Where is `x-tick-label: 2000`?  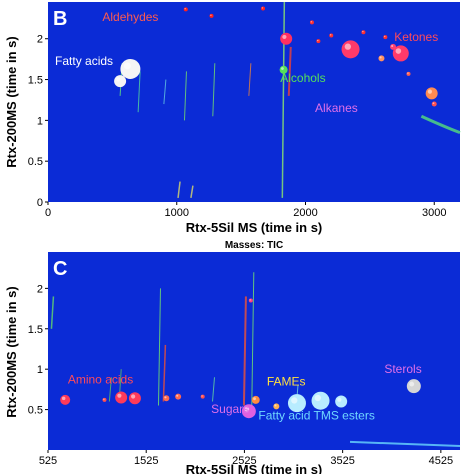 x-tick-label: 2000 is located at coordinates (305, 213).